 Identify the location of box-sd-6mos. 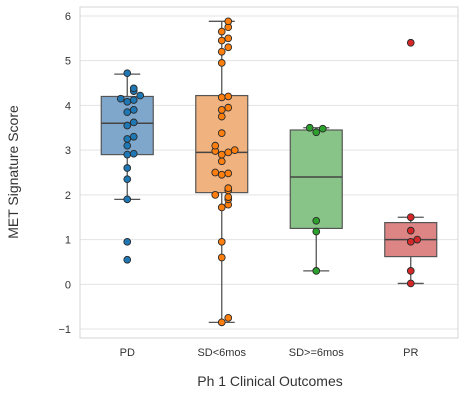
(316, 199).